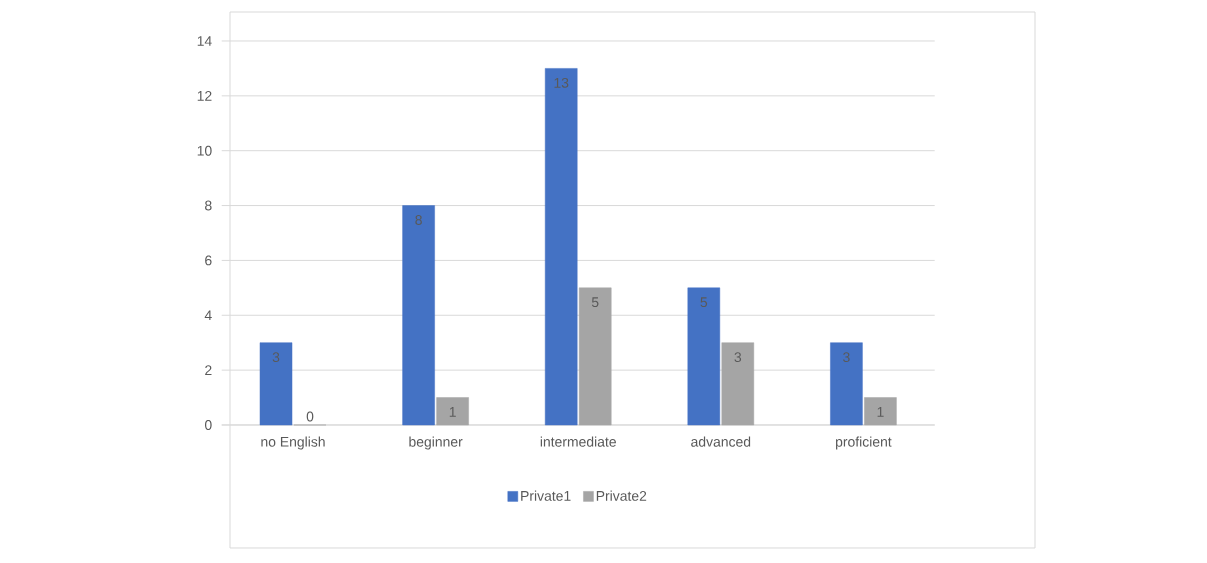 The height and width of the screenshot is (563, 1207). I want to click on y-tick-label: 6, so click(208, 260).